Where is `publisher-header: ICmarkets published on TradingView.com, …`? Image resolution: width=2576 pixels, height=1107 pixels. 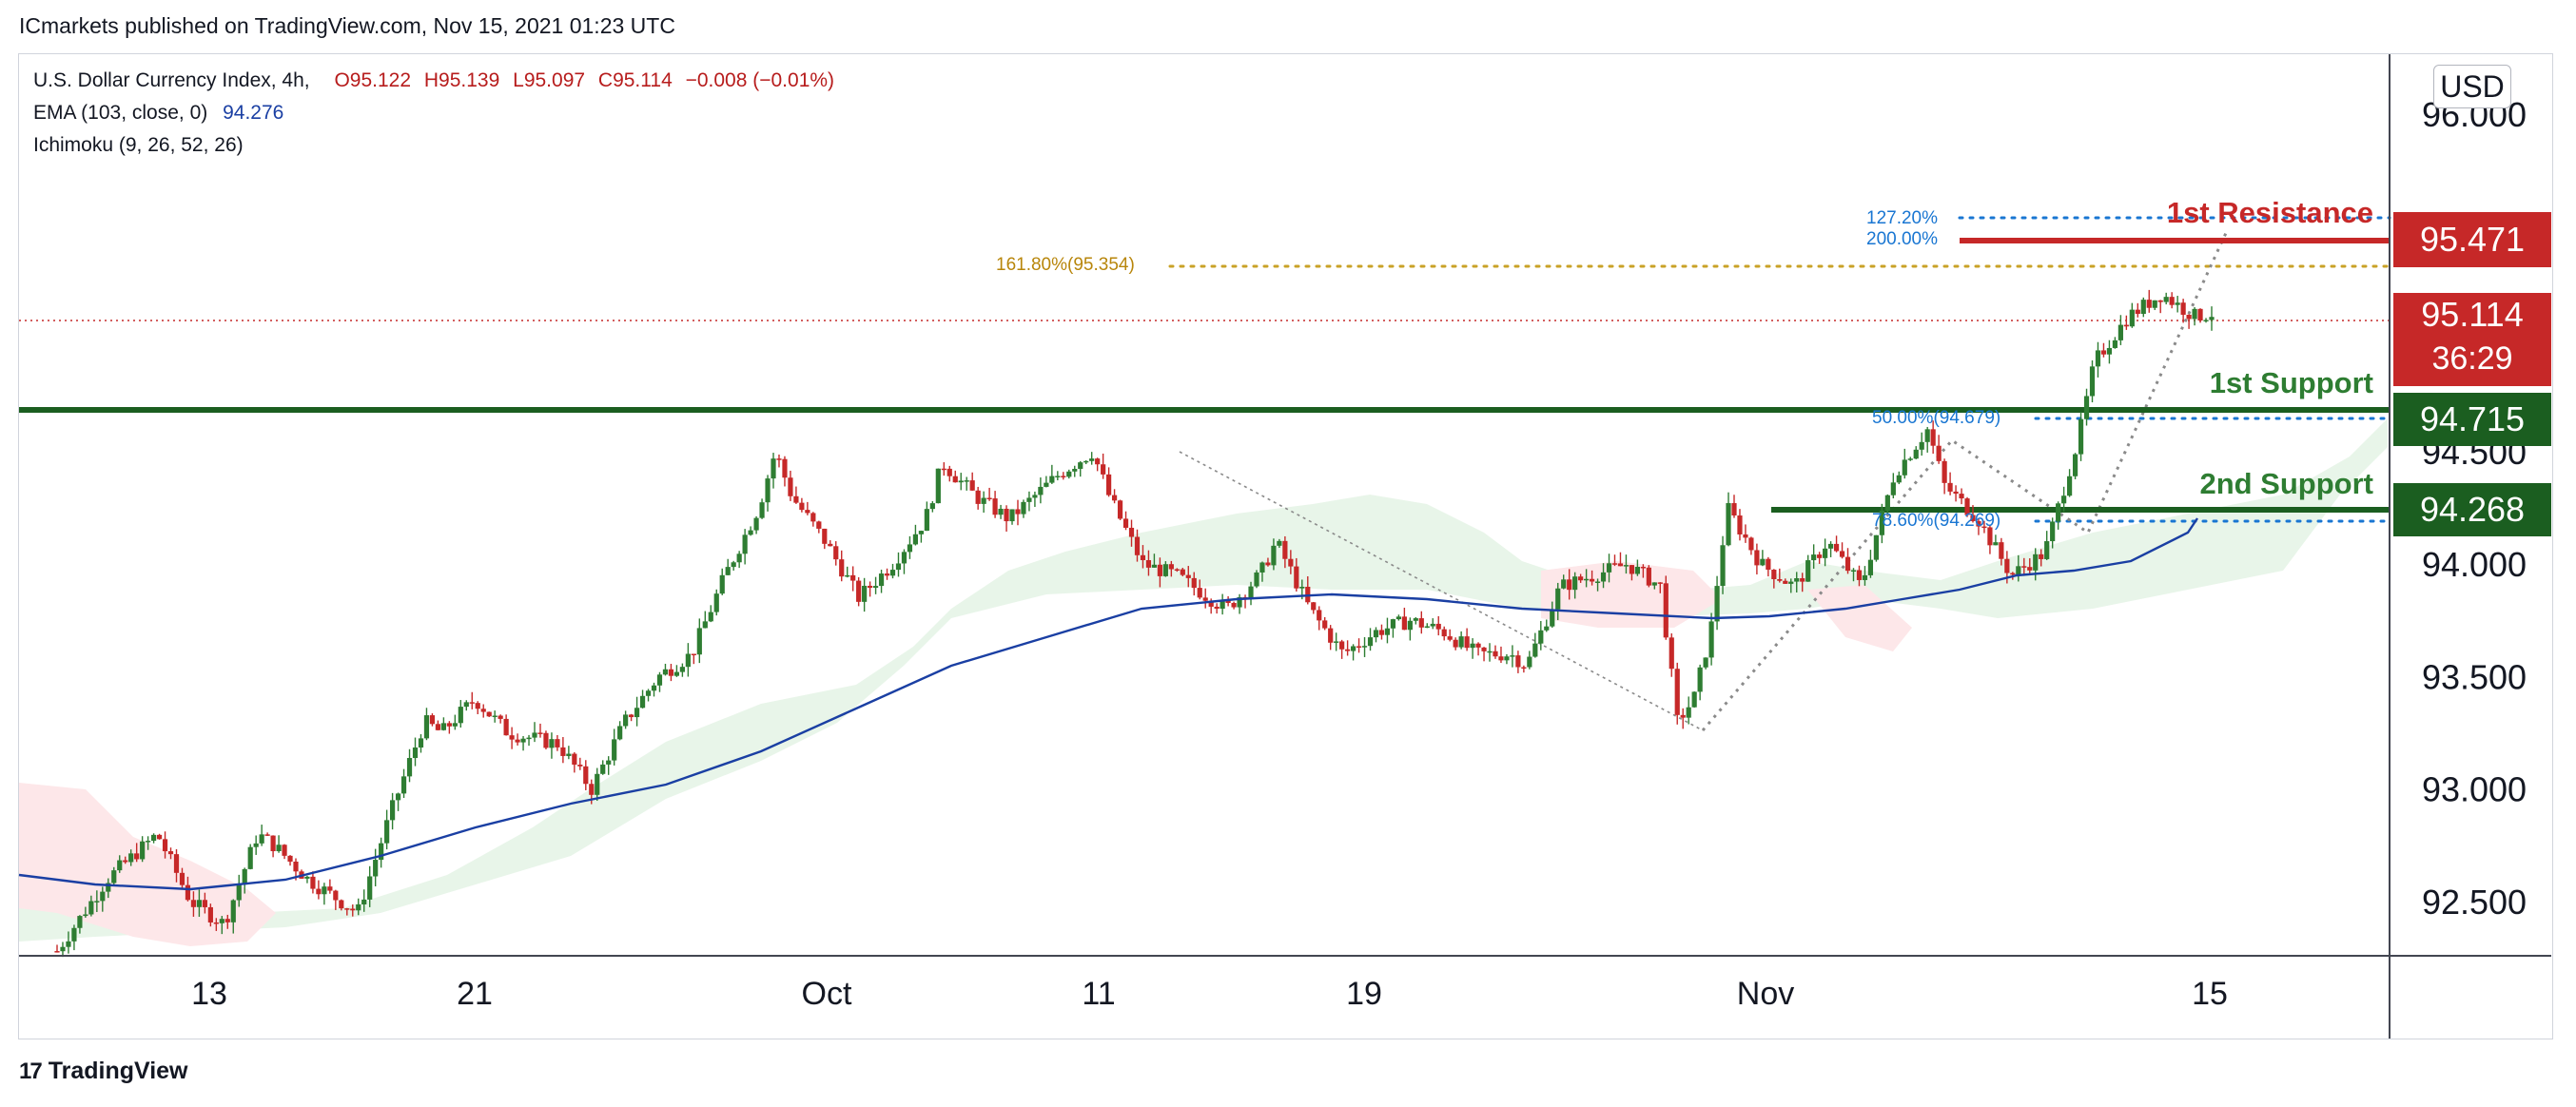 publisher-header: ICmarkets published on TradingView.com, … is located at coordinates (347, 25).